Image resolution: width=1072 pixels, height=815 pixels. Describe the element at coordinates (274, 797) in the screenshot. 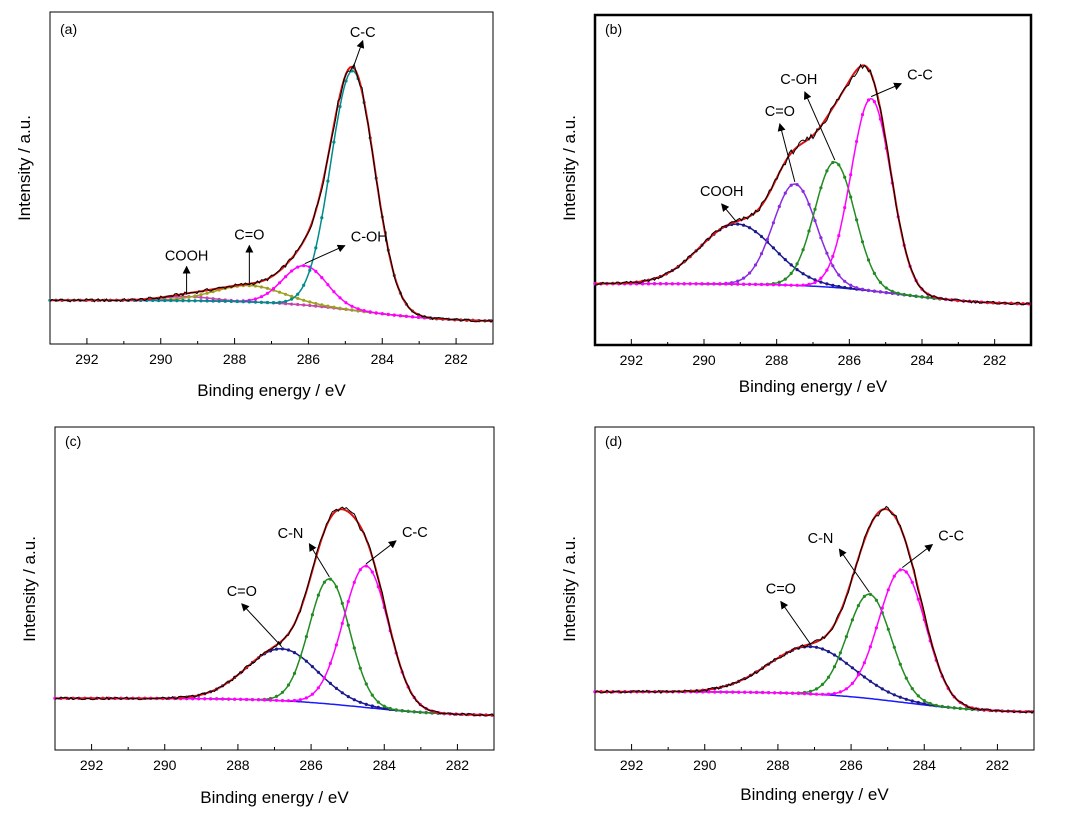

I see `x-axis-title: Binding energy / eV` at that location.